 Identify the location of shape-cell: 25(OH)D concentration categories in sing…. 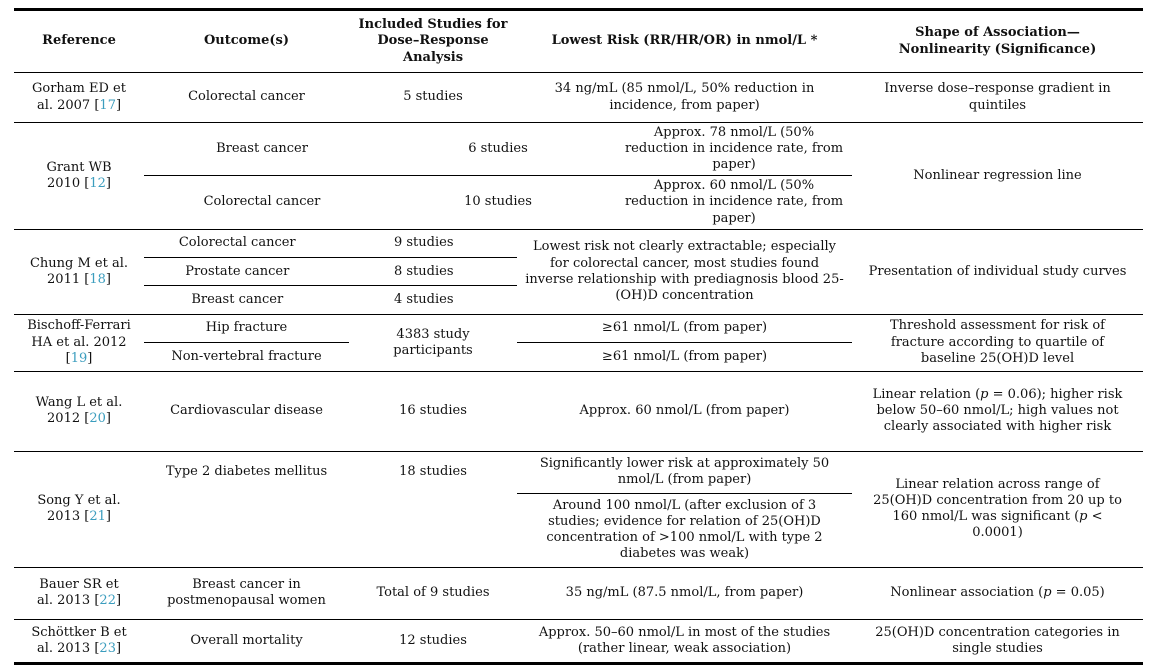
(997, 640).